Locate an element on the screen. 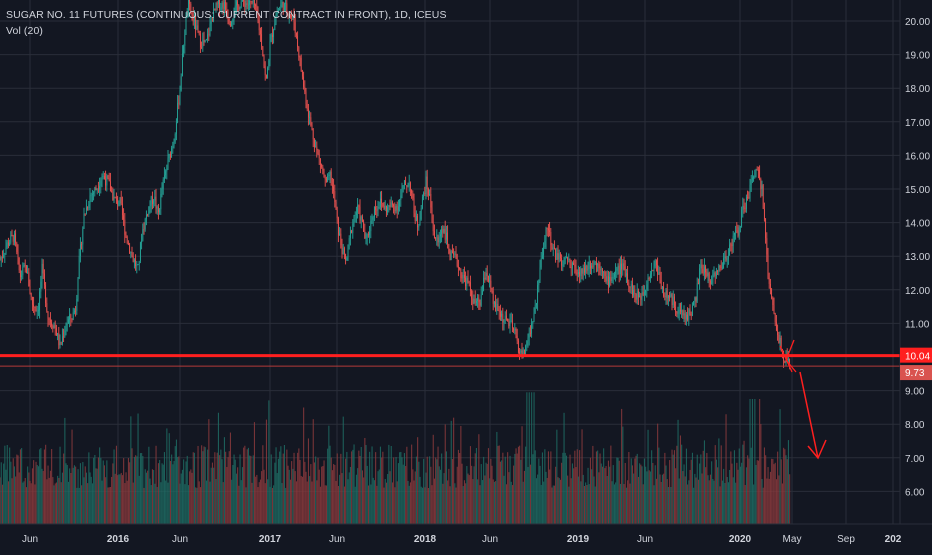  volume-indicator-label: Vol (20) is located at coordinates (24, 31).